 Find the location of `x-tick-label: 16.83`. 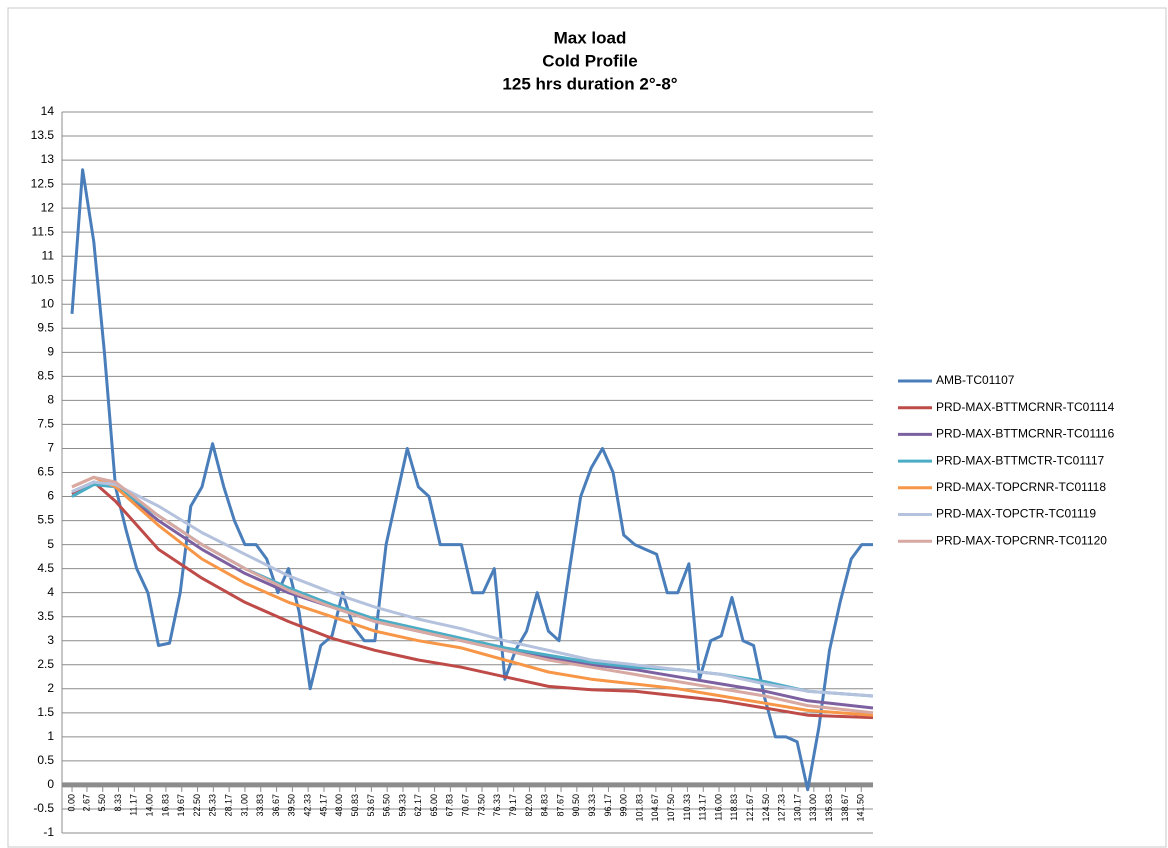

x-tick-label: 16.83 is located at coordinates (165, 805).